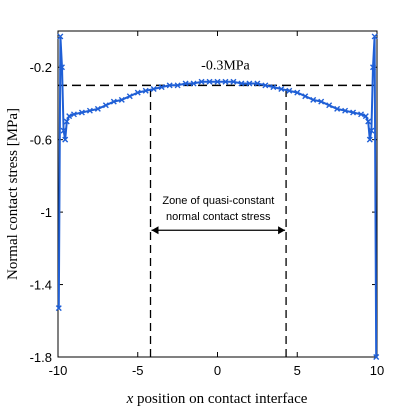  I want to click on y-tick-label: -1, so click(46, 212).